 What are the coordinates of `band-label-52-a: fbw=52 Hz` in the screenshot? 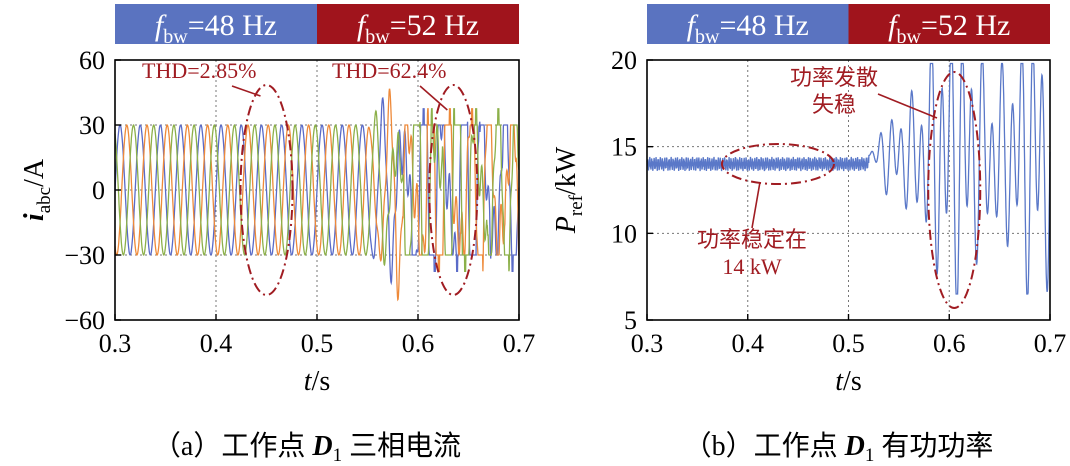 It's located at (418, 28).